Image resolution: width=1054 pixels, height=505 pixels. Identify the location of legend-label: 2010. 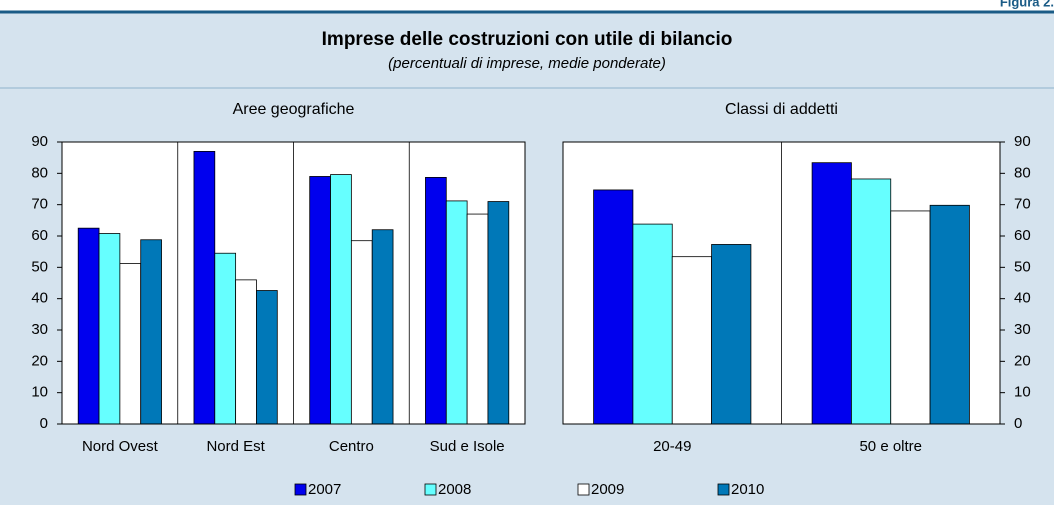
(747, 489).